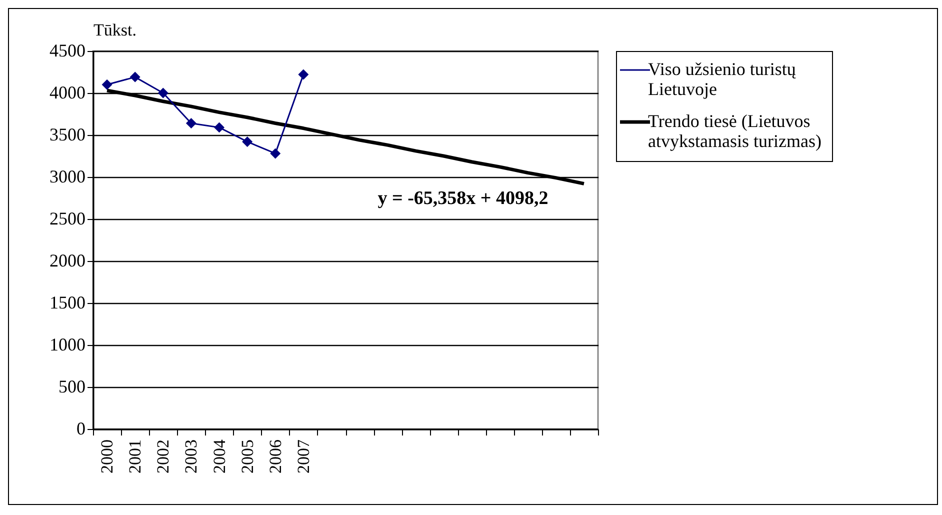 This screenshot has height=515, width=942. I want to click on x-tick-label: 2007, so click(303, 456).